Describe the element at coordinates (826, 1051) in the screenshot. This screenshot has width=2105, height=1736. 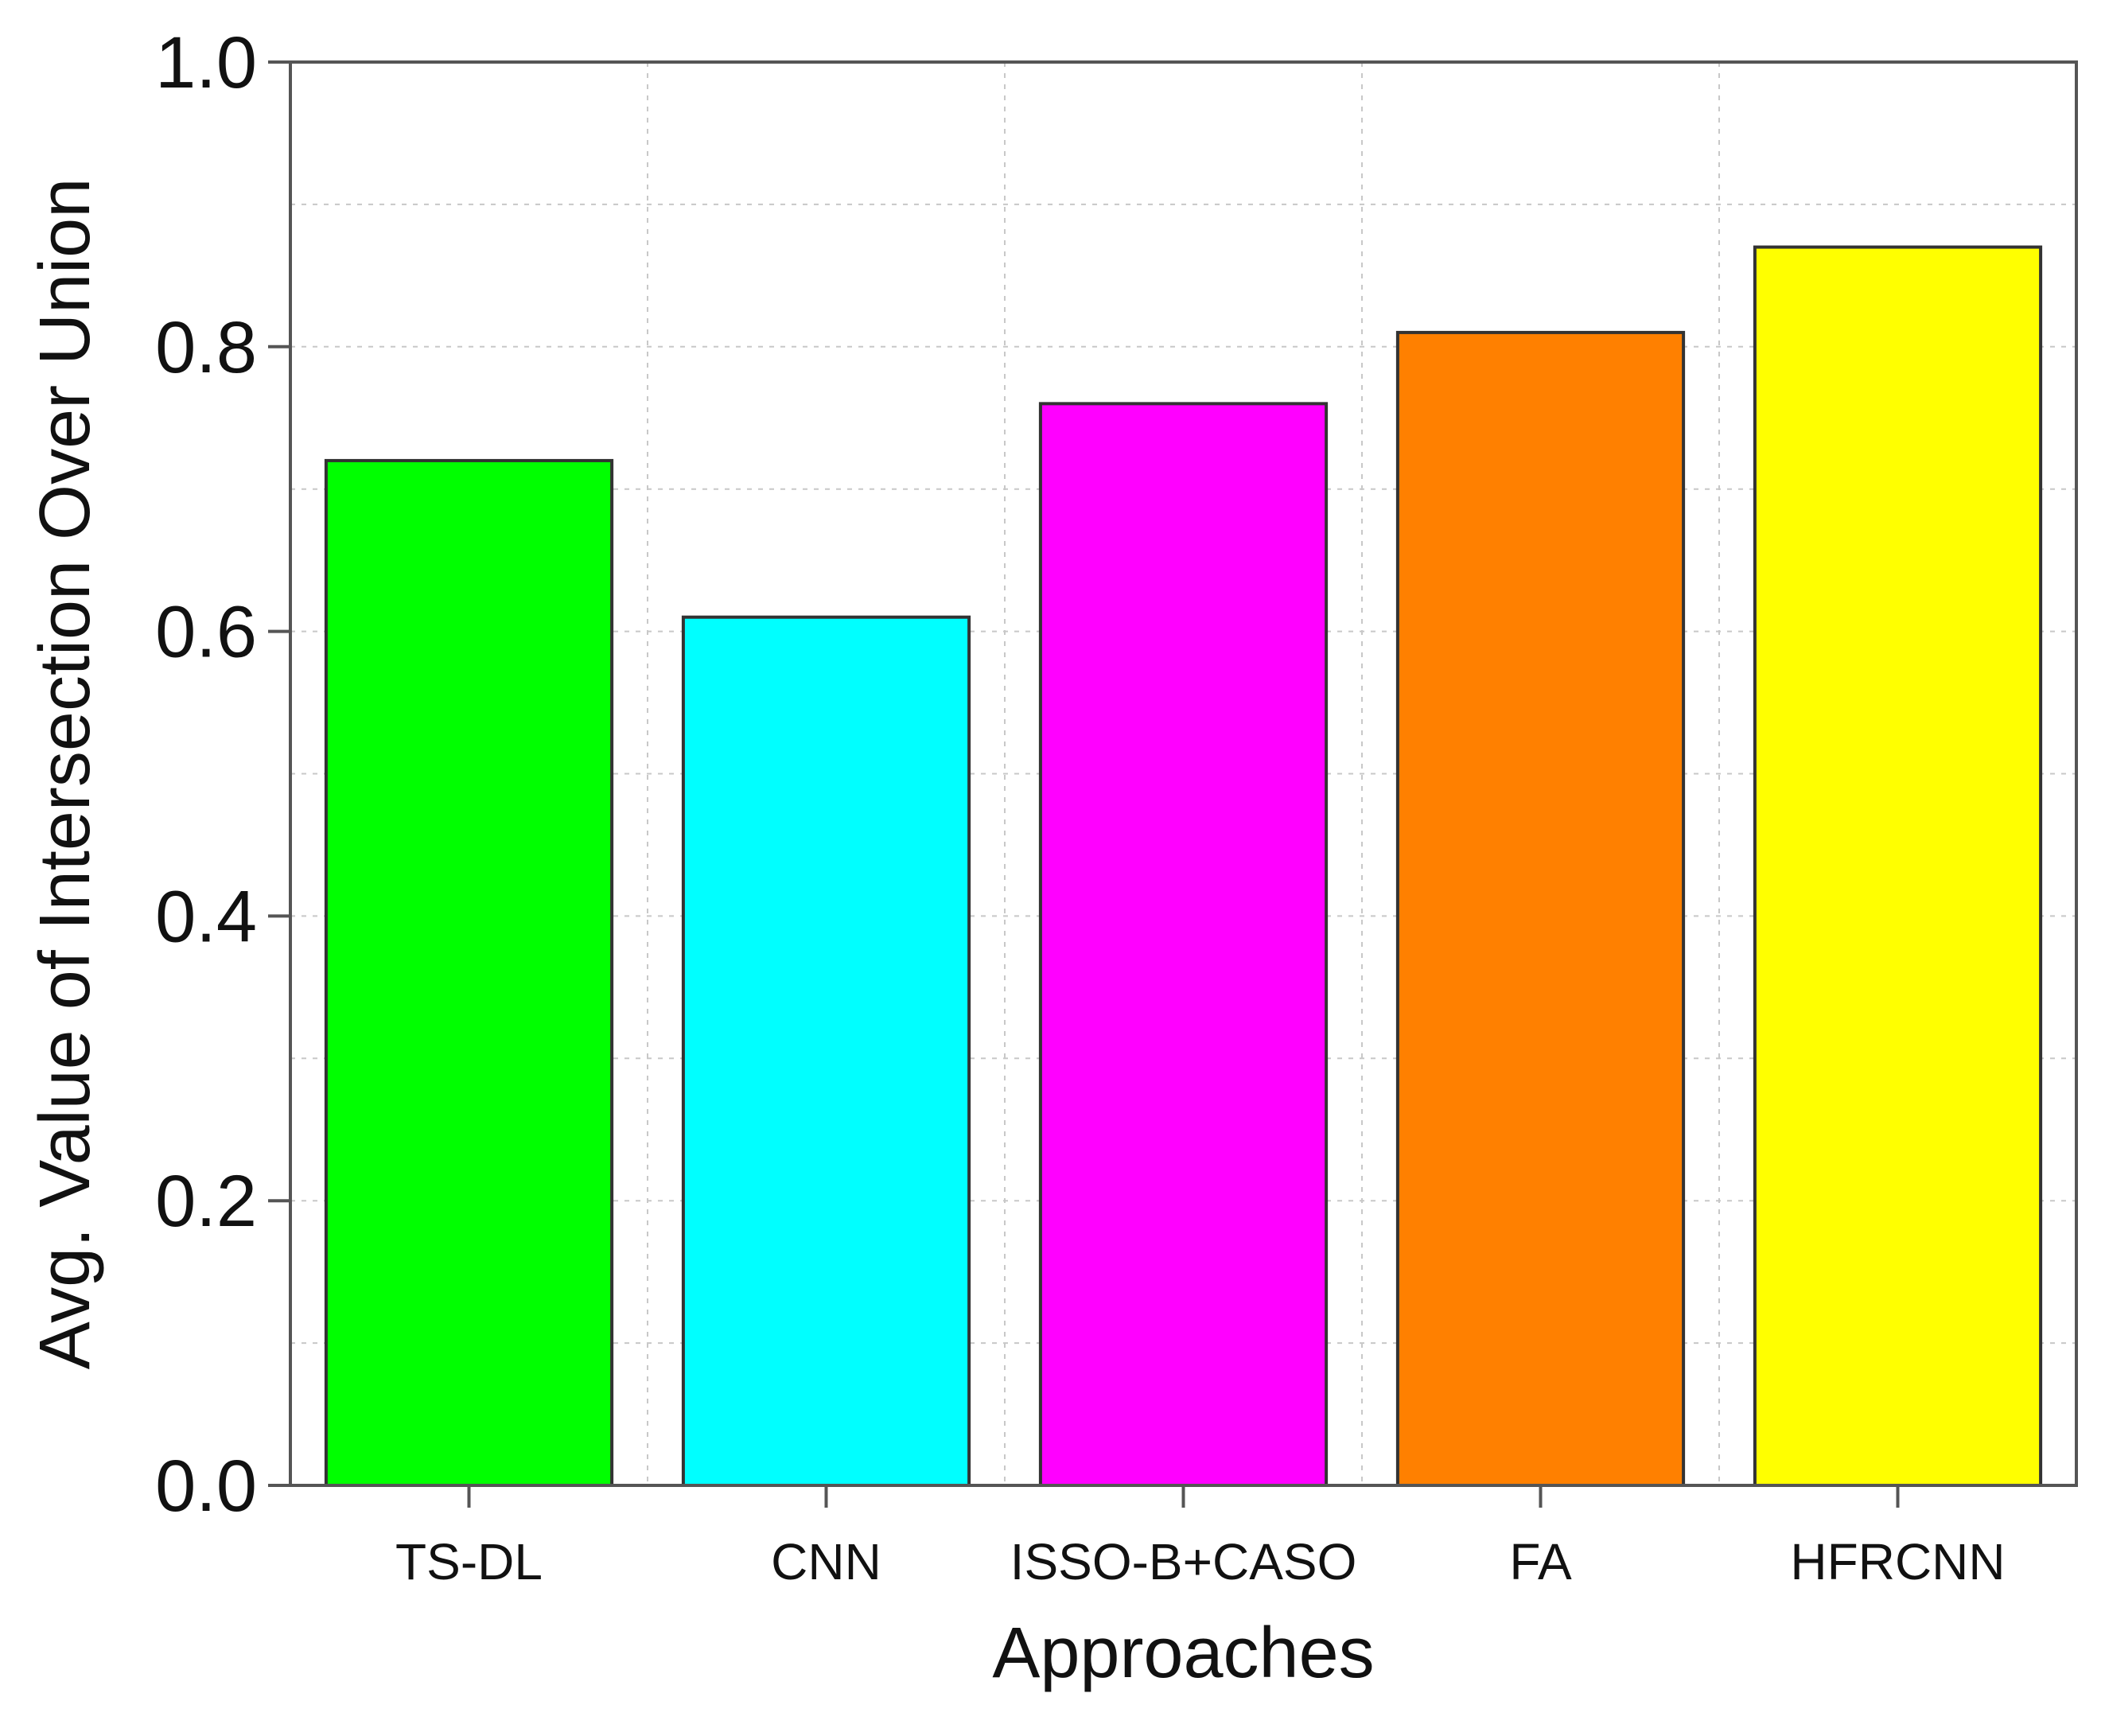
I see `bar-cnn` at that location.